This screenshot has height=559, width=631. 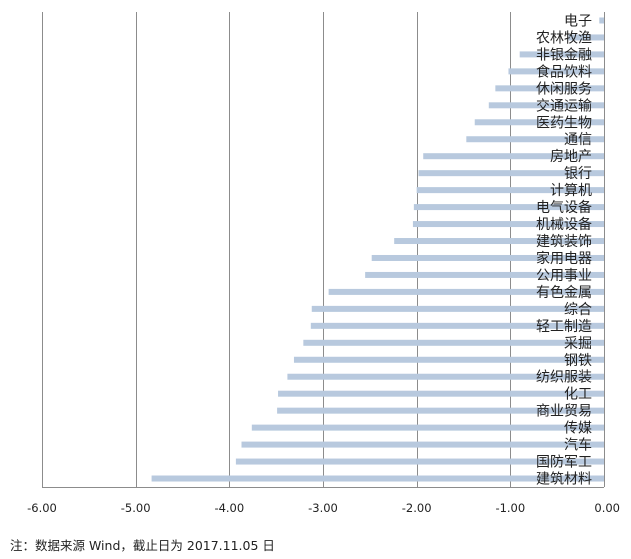 What do you see at coordinates (564, 463) in the screenshot?
I see `category-label: 国防军工` at bounding box center [564, 463].